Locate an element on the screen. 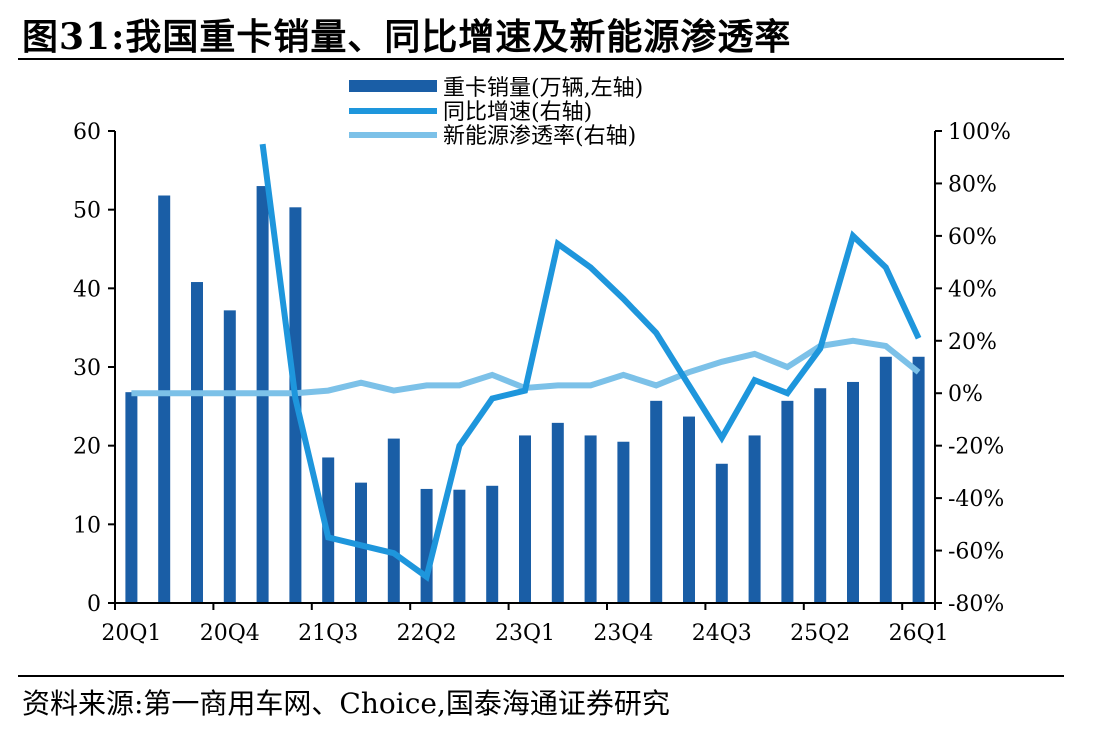  left-tick-label: 40 is located at coordinates (87, 289).